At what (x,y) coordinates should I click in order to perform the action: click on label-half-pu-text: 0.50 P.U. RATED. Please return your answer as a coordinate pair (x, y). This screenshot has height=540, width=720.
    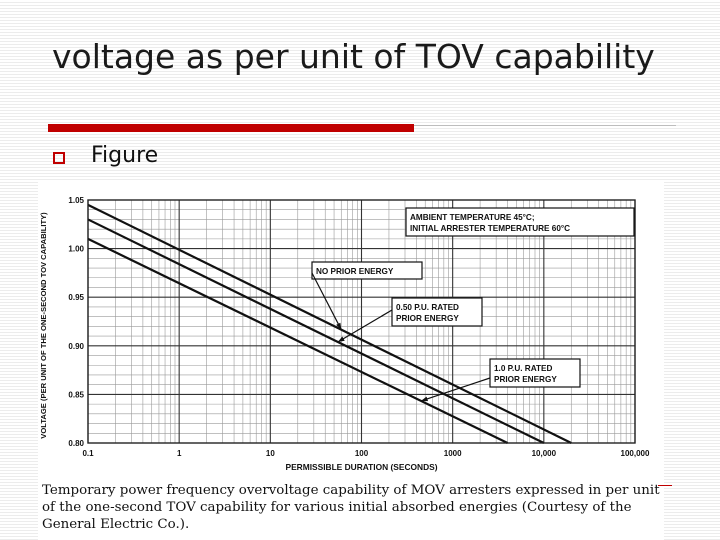
    Looking at the image, I should click on (427, 307).